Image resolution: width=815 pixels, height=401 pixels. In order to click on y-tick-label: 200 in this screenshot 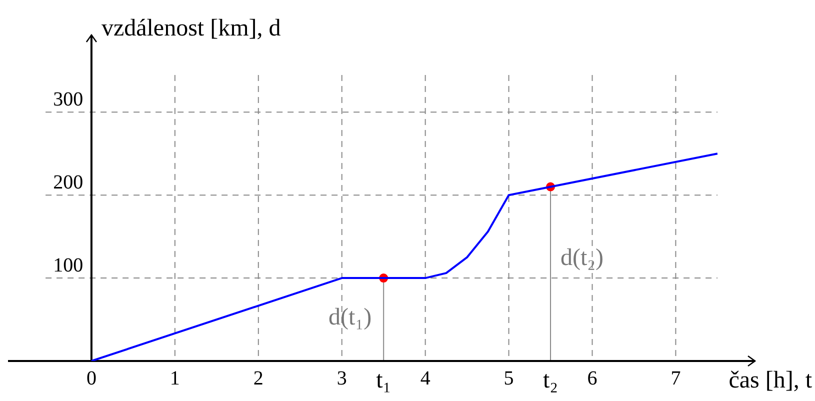, I will do `click(68, 182)`.